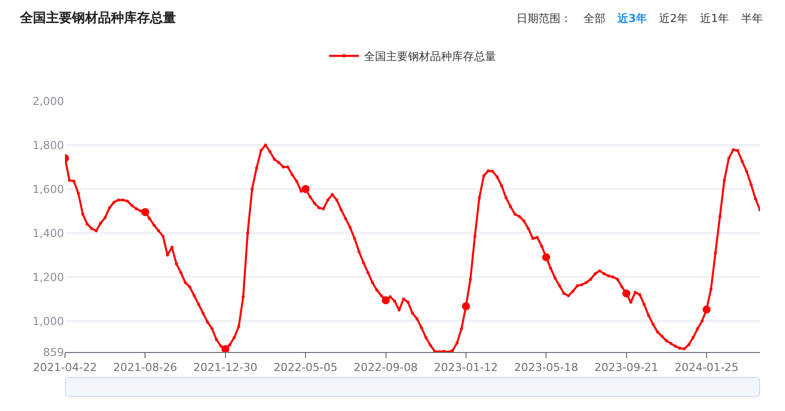 This screenshot has height=411, width=785. What do you see at coordinates (48, 233) in the screenshot?
I see `y-tick-label: 1,400` at bounding box center [48, 233].